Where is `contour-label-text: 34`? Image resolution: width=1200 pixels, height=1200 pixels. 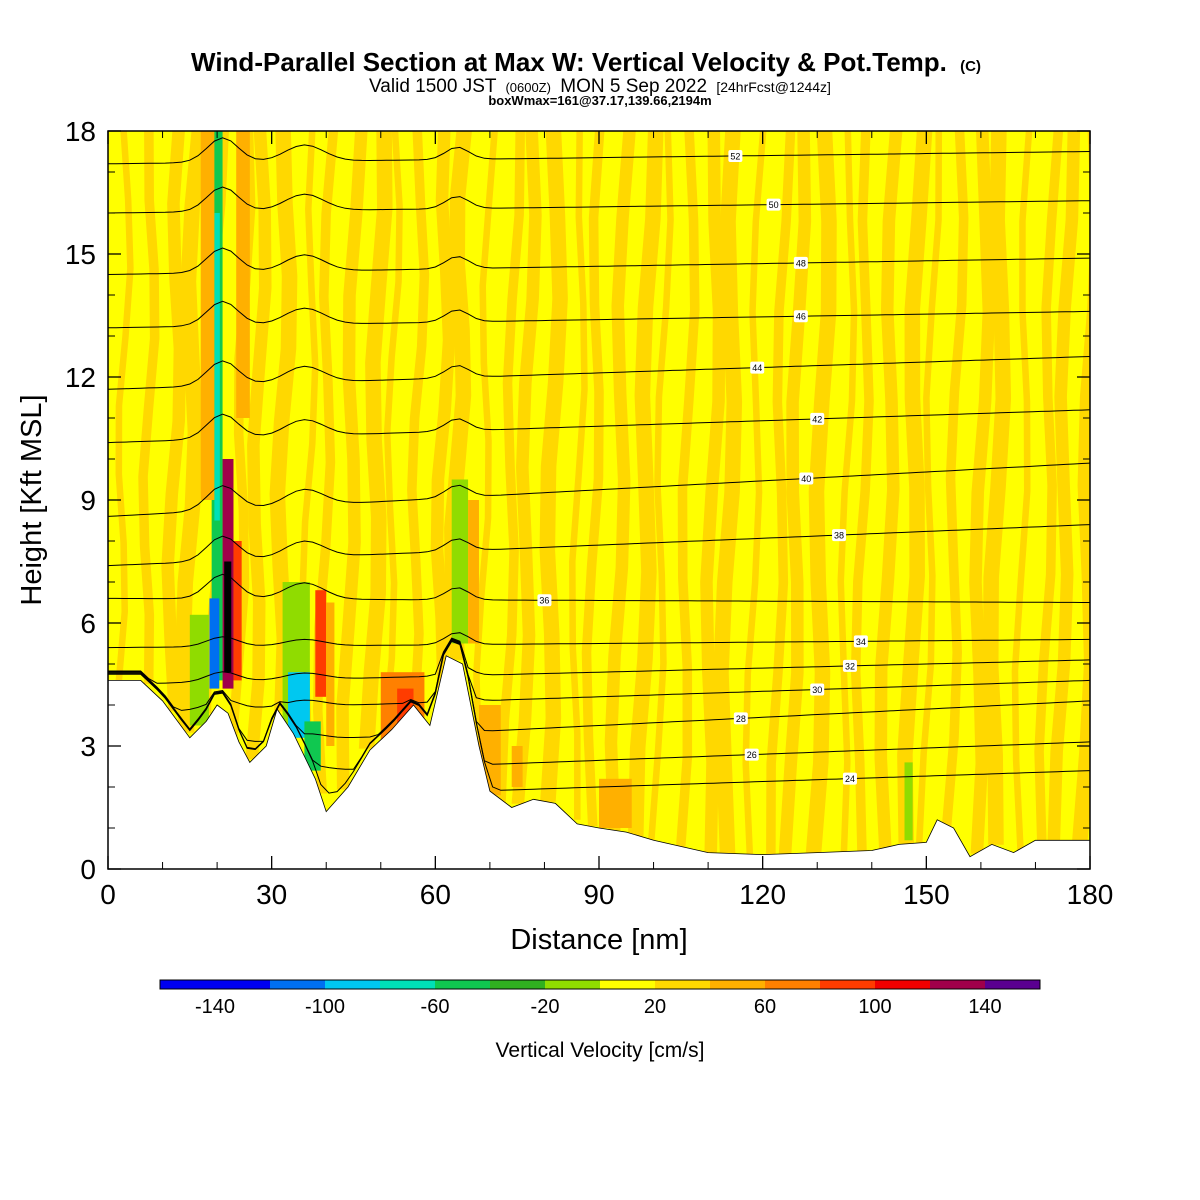 contour-label-text: 34 is located at coordinates (861, 642).